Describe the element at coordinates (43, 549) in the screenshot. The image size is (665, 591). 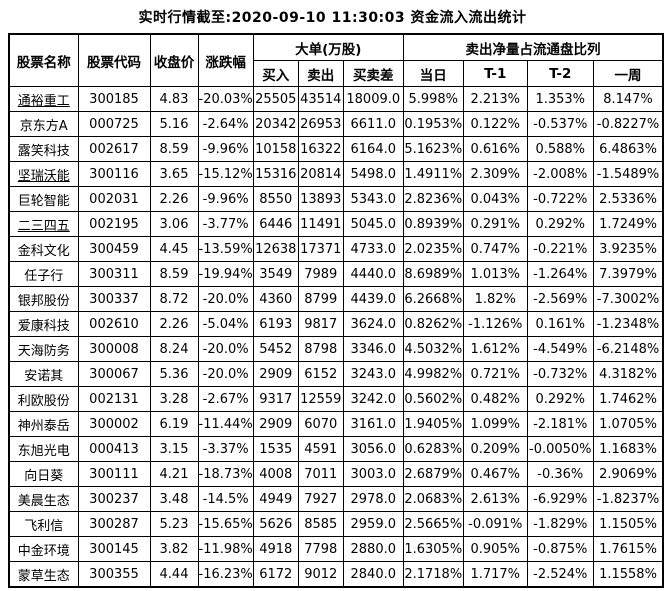
I see `stock-name-link: 中金环境` at that location.